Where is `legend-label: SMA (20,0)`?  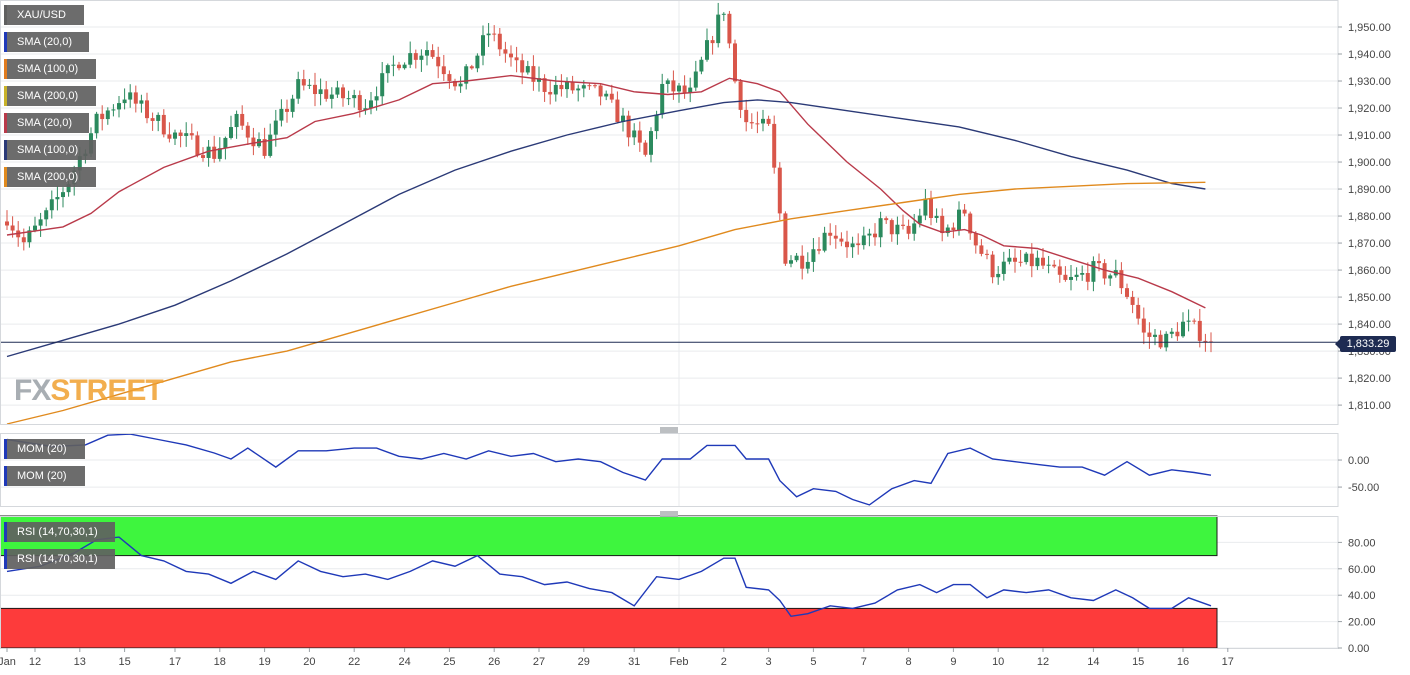 legend-label: SMA (20,0) is located at coordinates (45, 123).